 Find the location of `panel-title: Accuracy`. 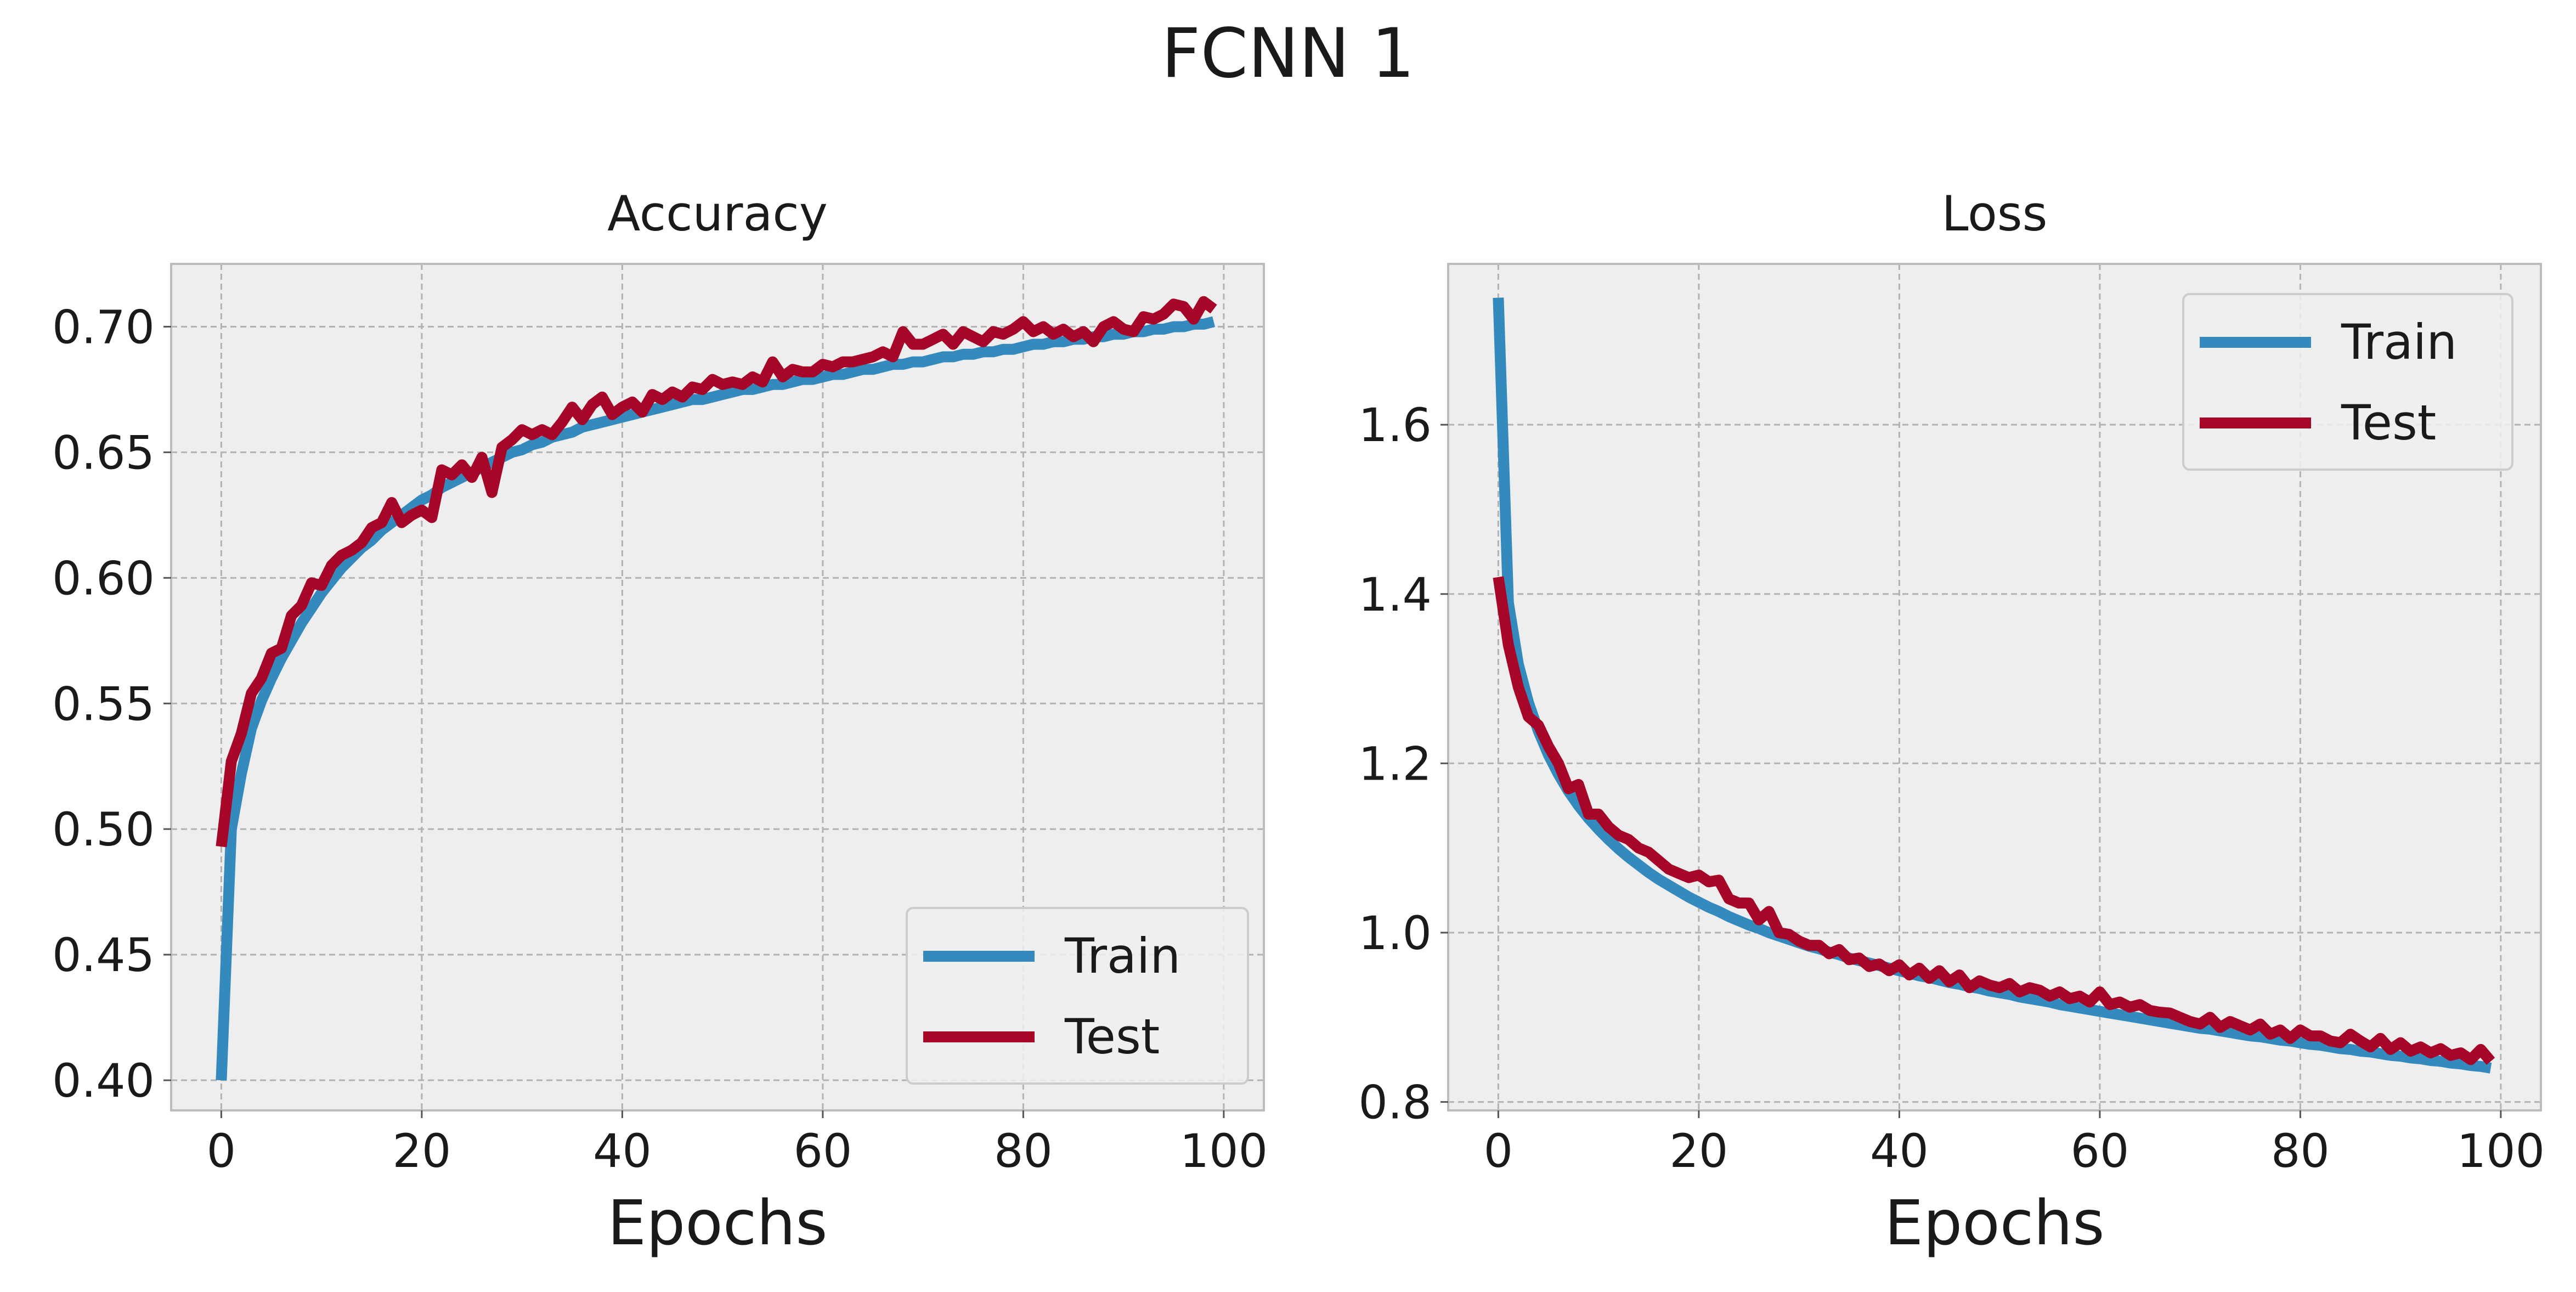

panel-title: Accuracy is located at coordinates (717, 213).